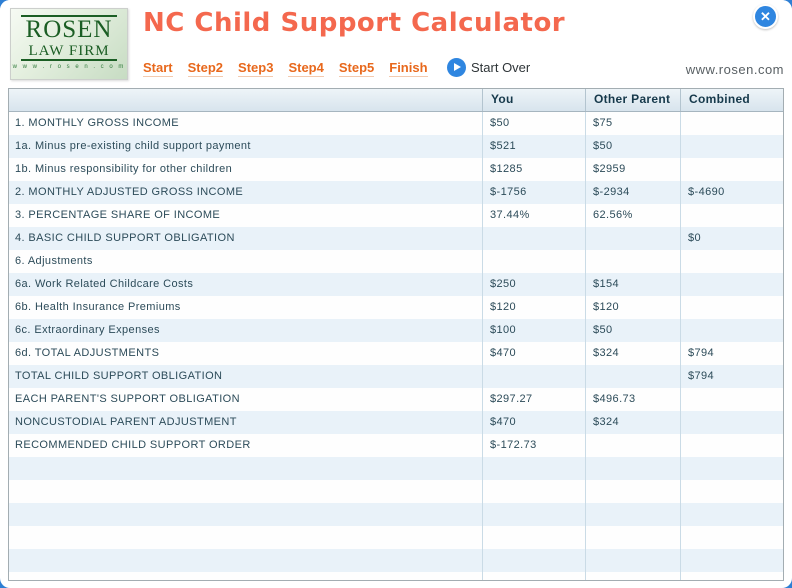 The width and height of the screenshot is (792, 588). I want to click on cell-other: $154, so click(632, 284).